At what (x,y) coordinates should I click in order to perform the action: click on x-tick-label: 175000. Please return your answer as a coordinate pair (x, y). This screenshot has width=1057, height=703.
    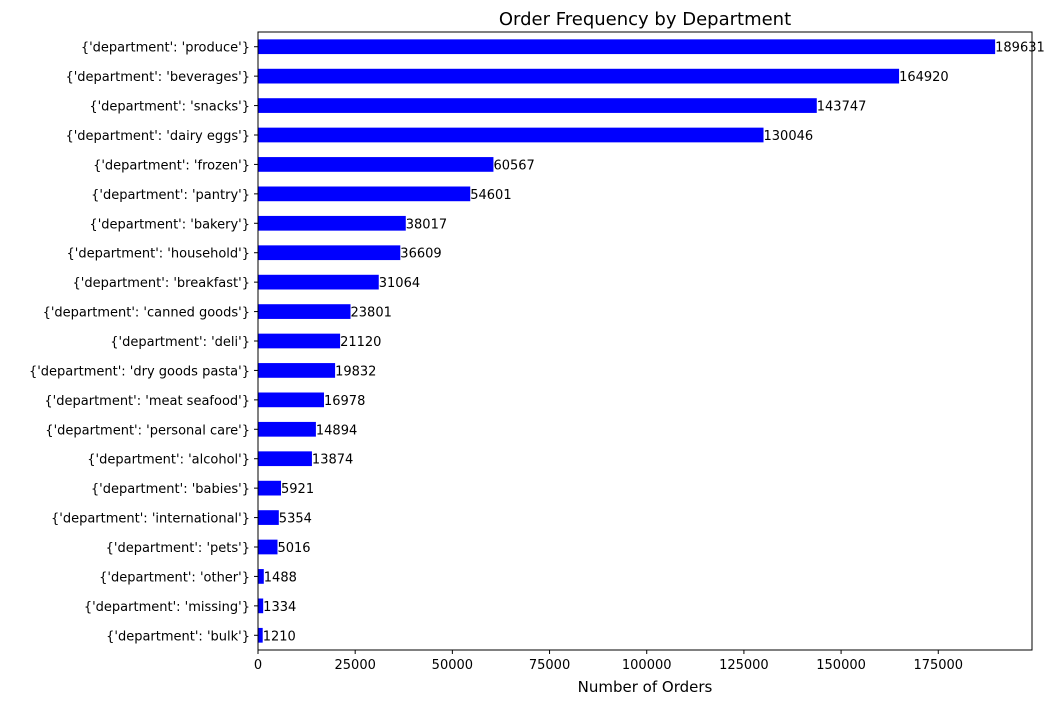
    Looking at the image, I should click on (938, 665).